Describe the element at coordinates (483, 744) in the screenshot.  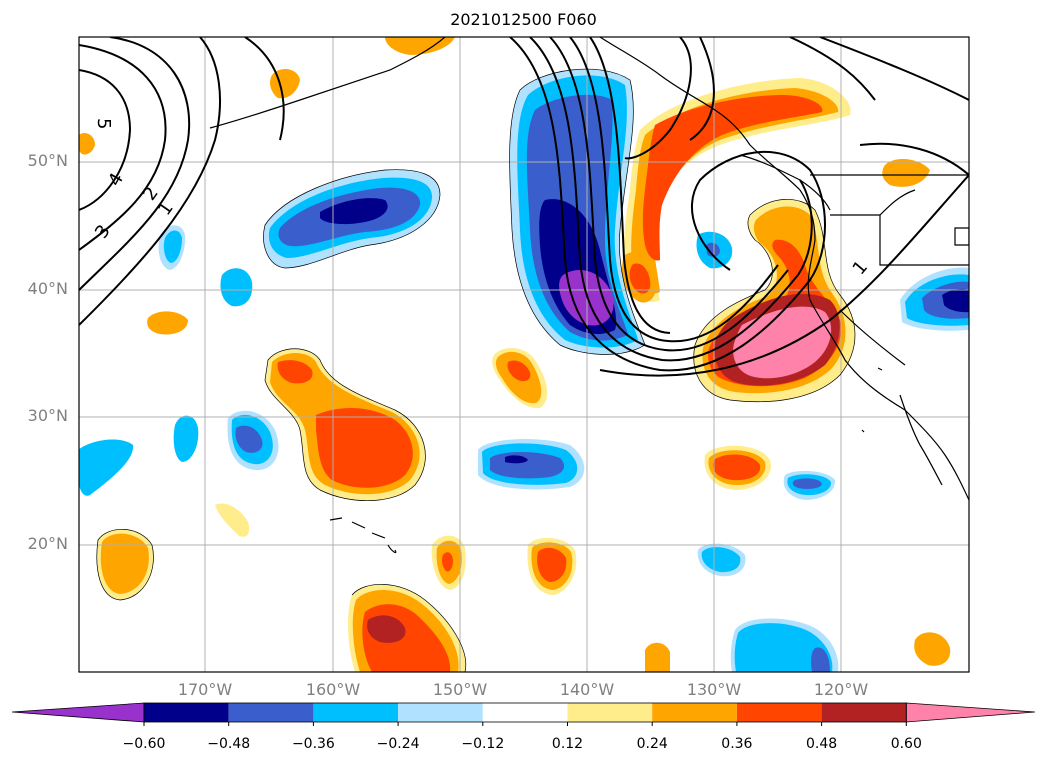
I see `colorbar-tick: −0.12` at that location.